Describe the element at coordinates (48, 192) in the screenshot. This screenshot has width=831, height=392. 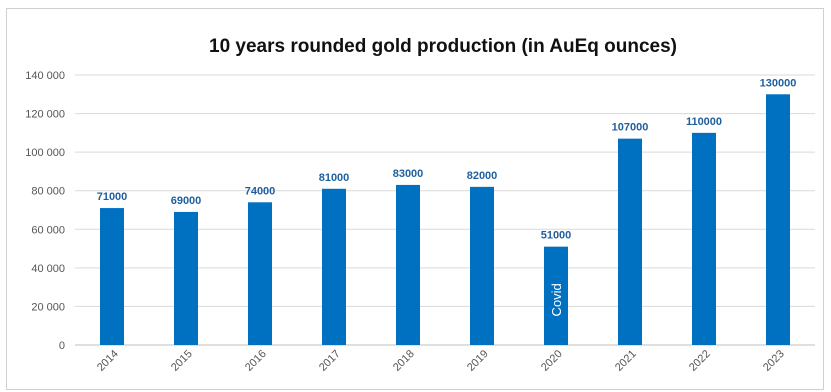
I see `y-tick-label: 80 000` at that location.